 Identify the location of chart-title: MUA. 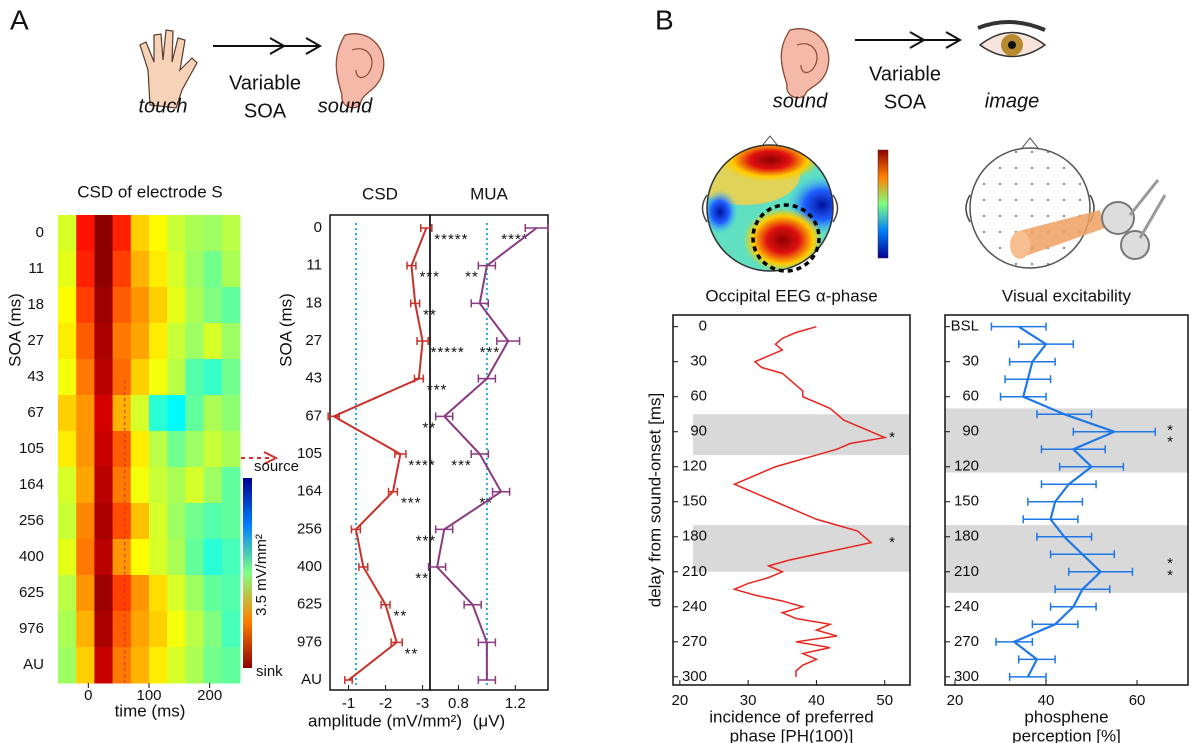
(489, 193).